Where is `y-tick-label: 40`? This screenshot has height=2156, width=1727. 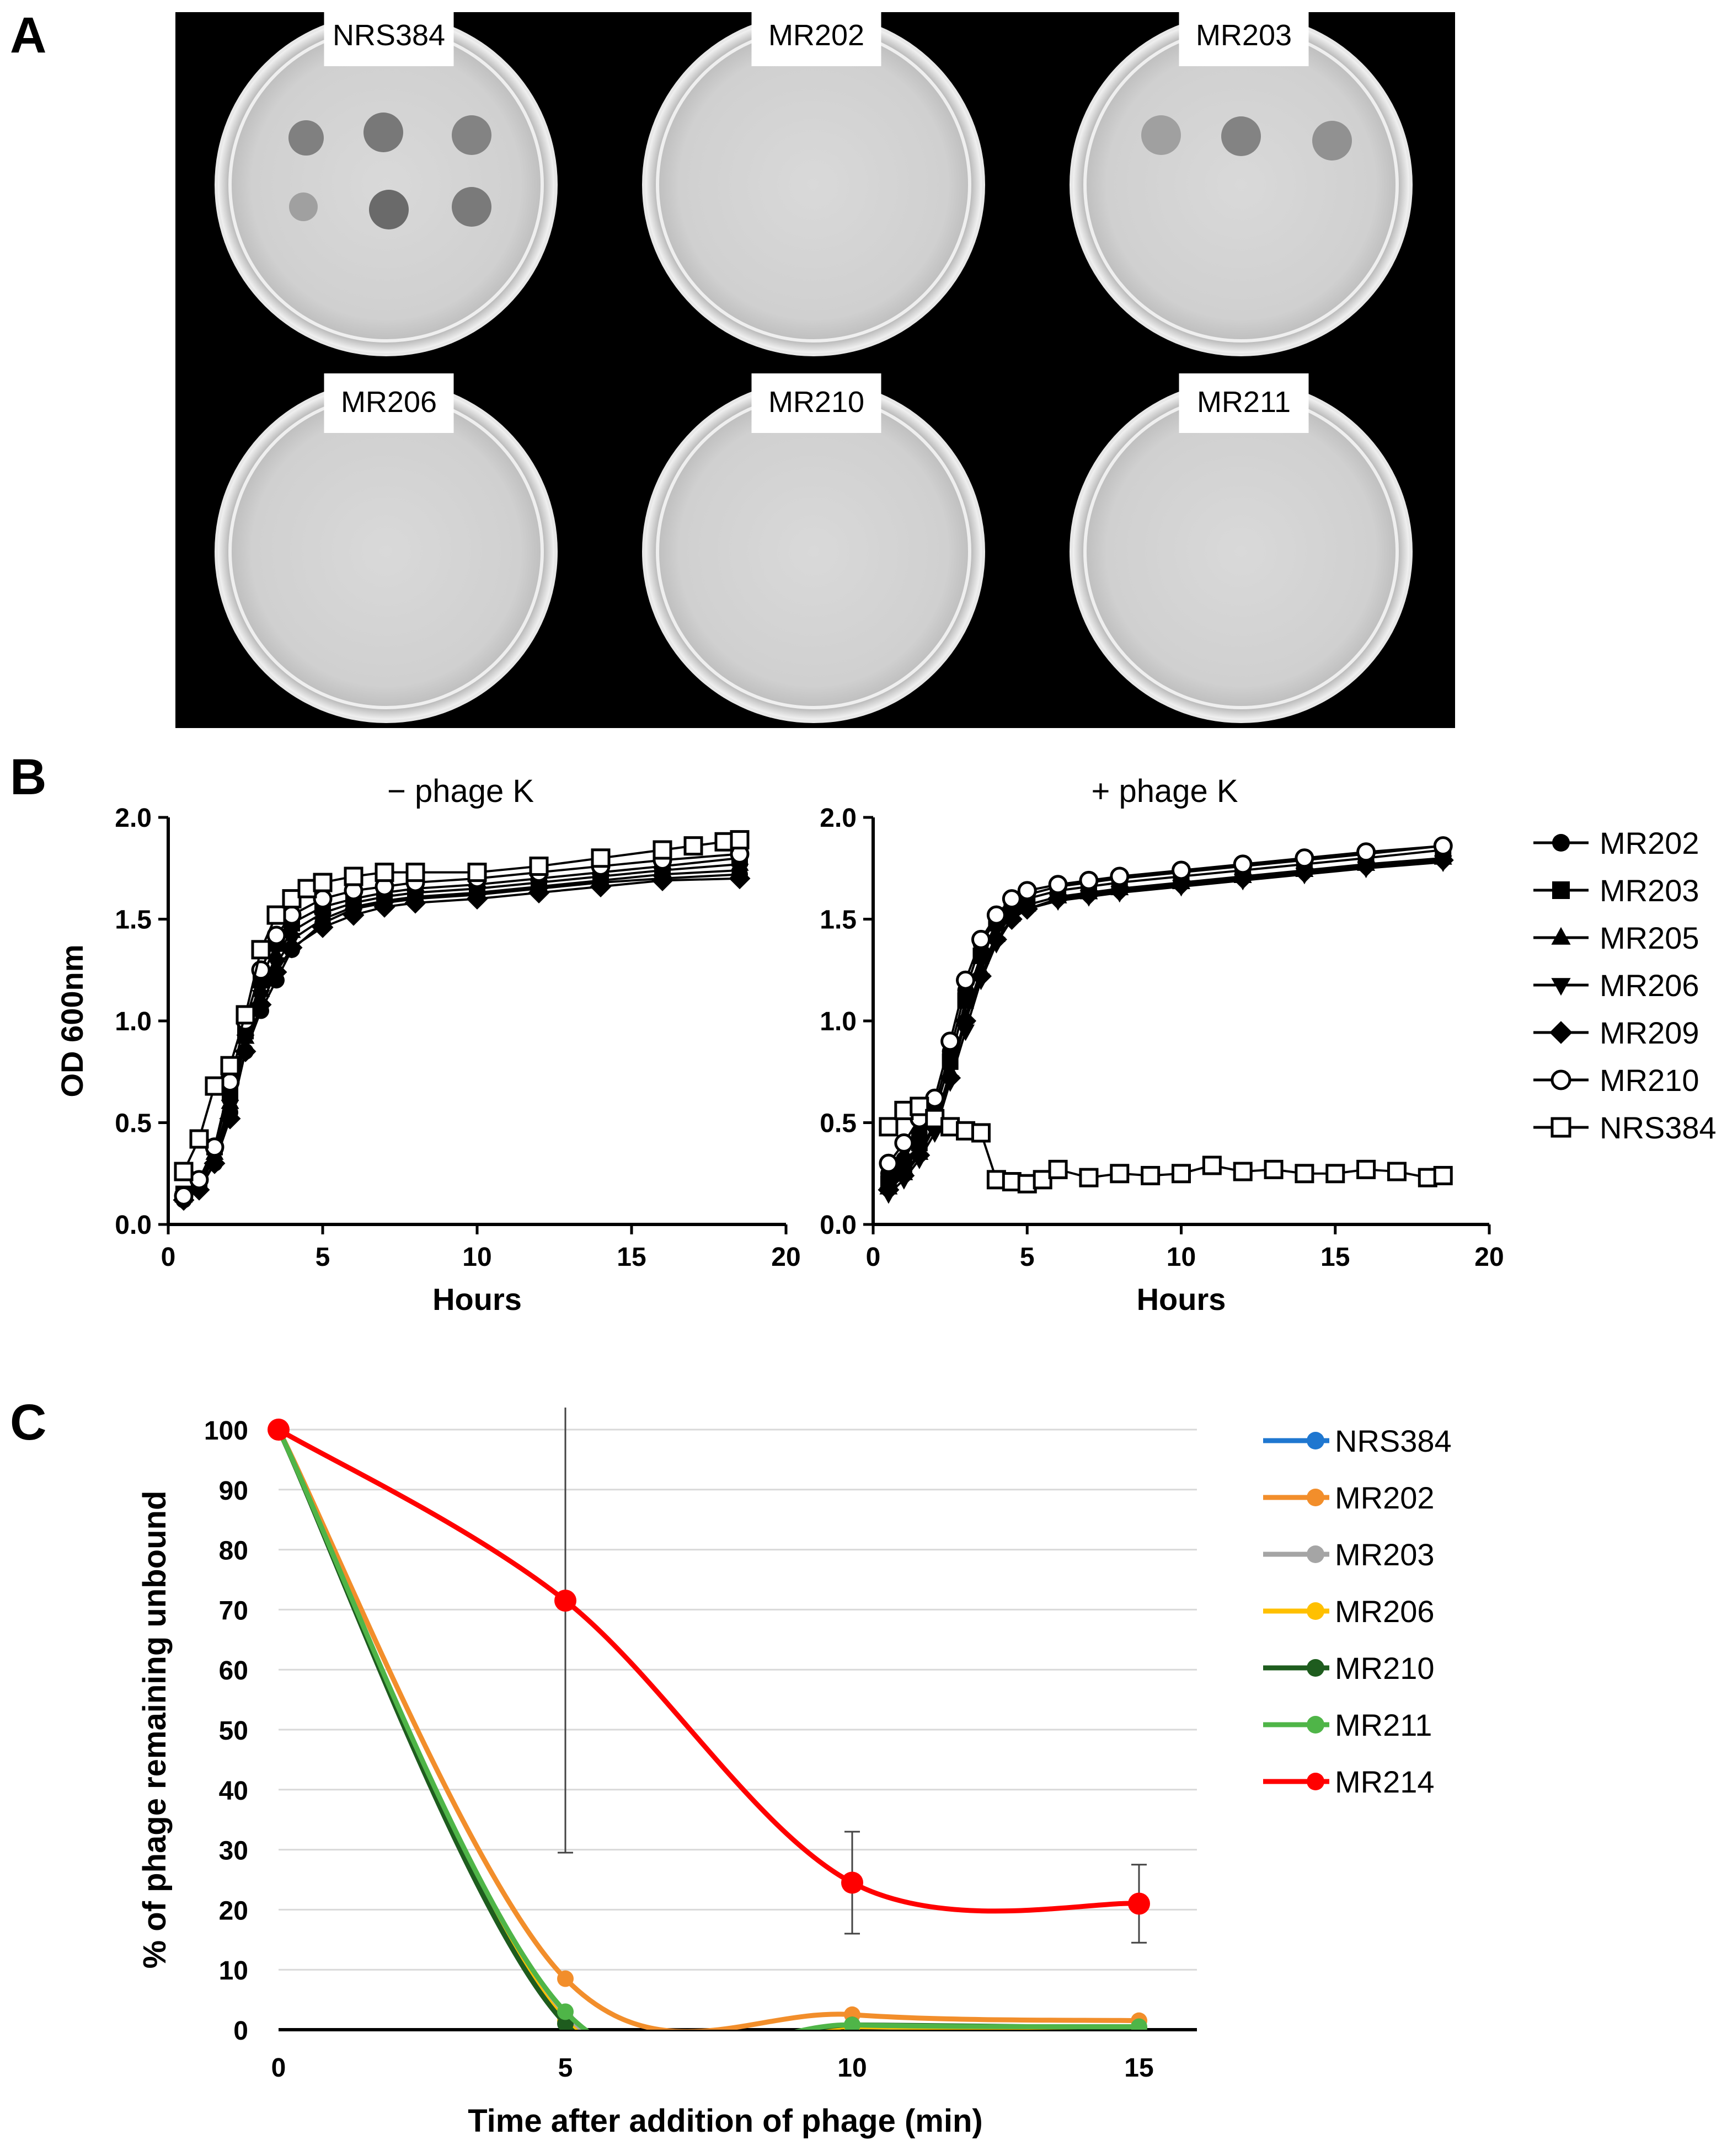
y-tick-label: 40 is located at coordinates (233, 1791).